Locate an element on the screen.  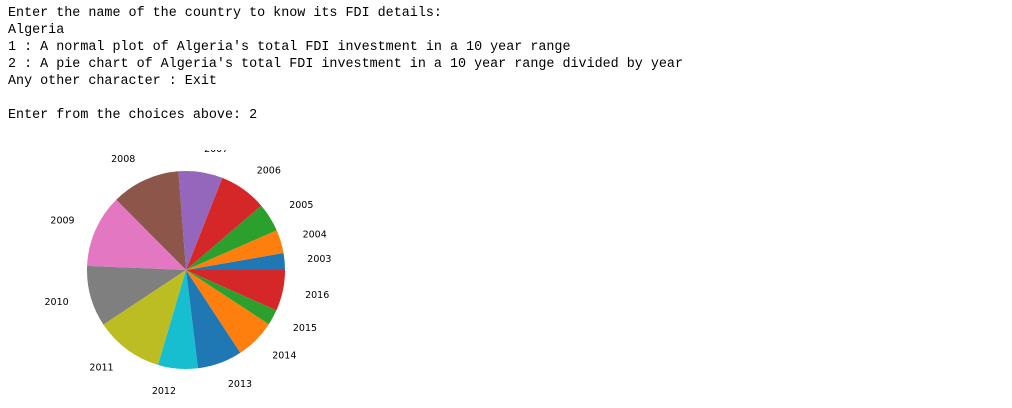
pie-slice-2005 is located at coordinates (231, 237).